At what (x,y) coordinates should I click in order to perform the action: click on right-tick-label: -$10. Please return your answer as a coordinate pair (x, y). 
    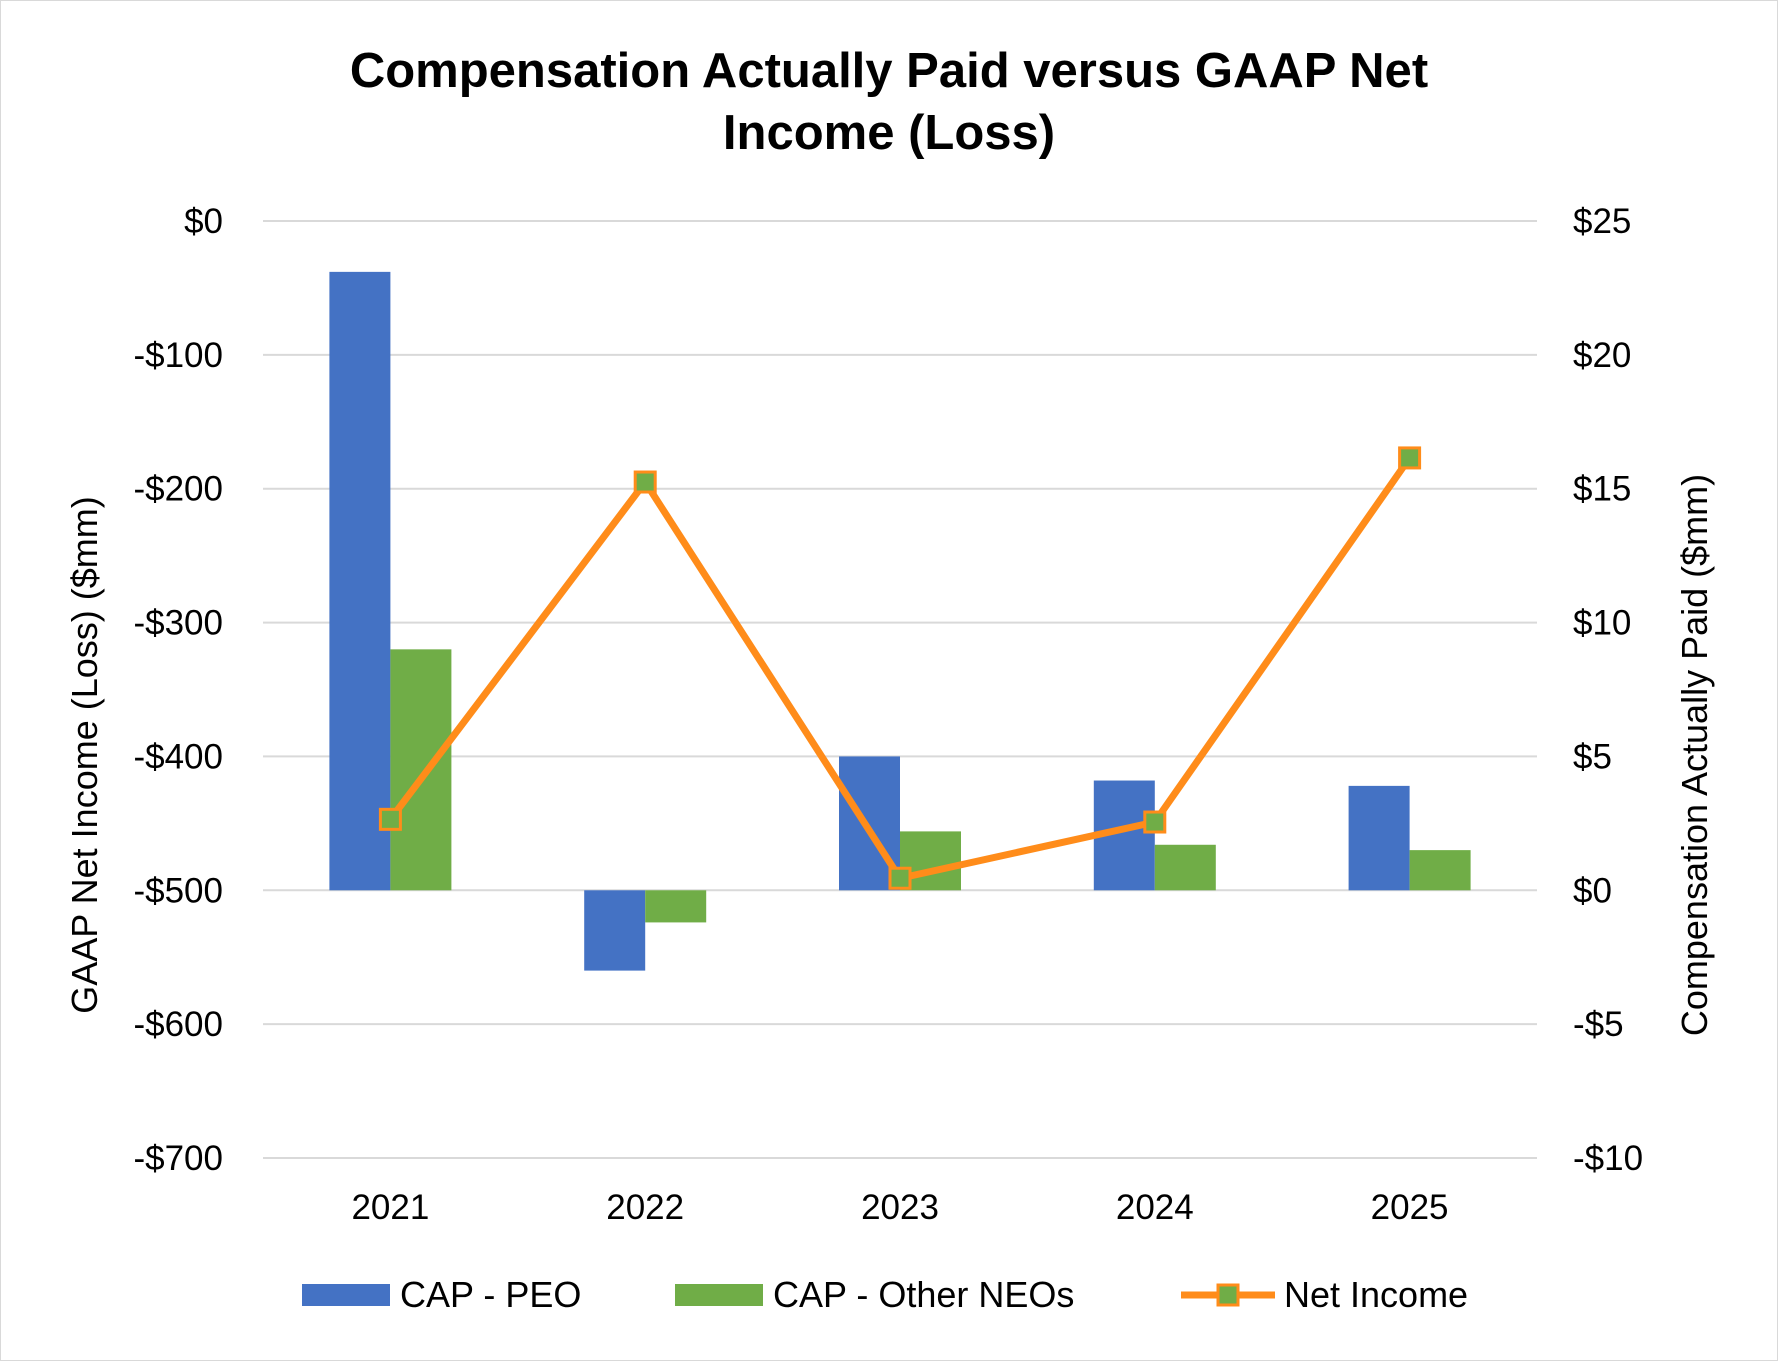
    Looking at the image, I should click on (1608, 1158).